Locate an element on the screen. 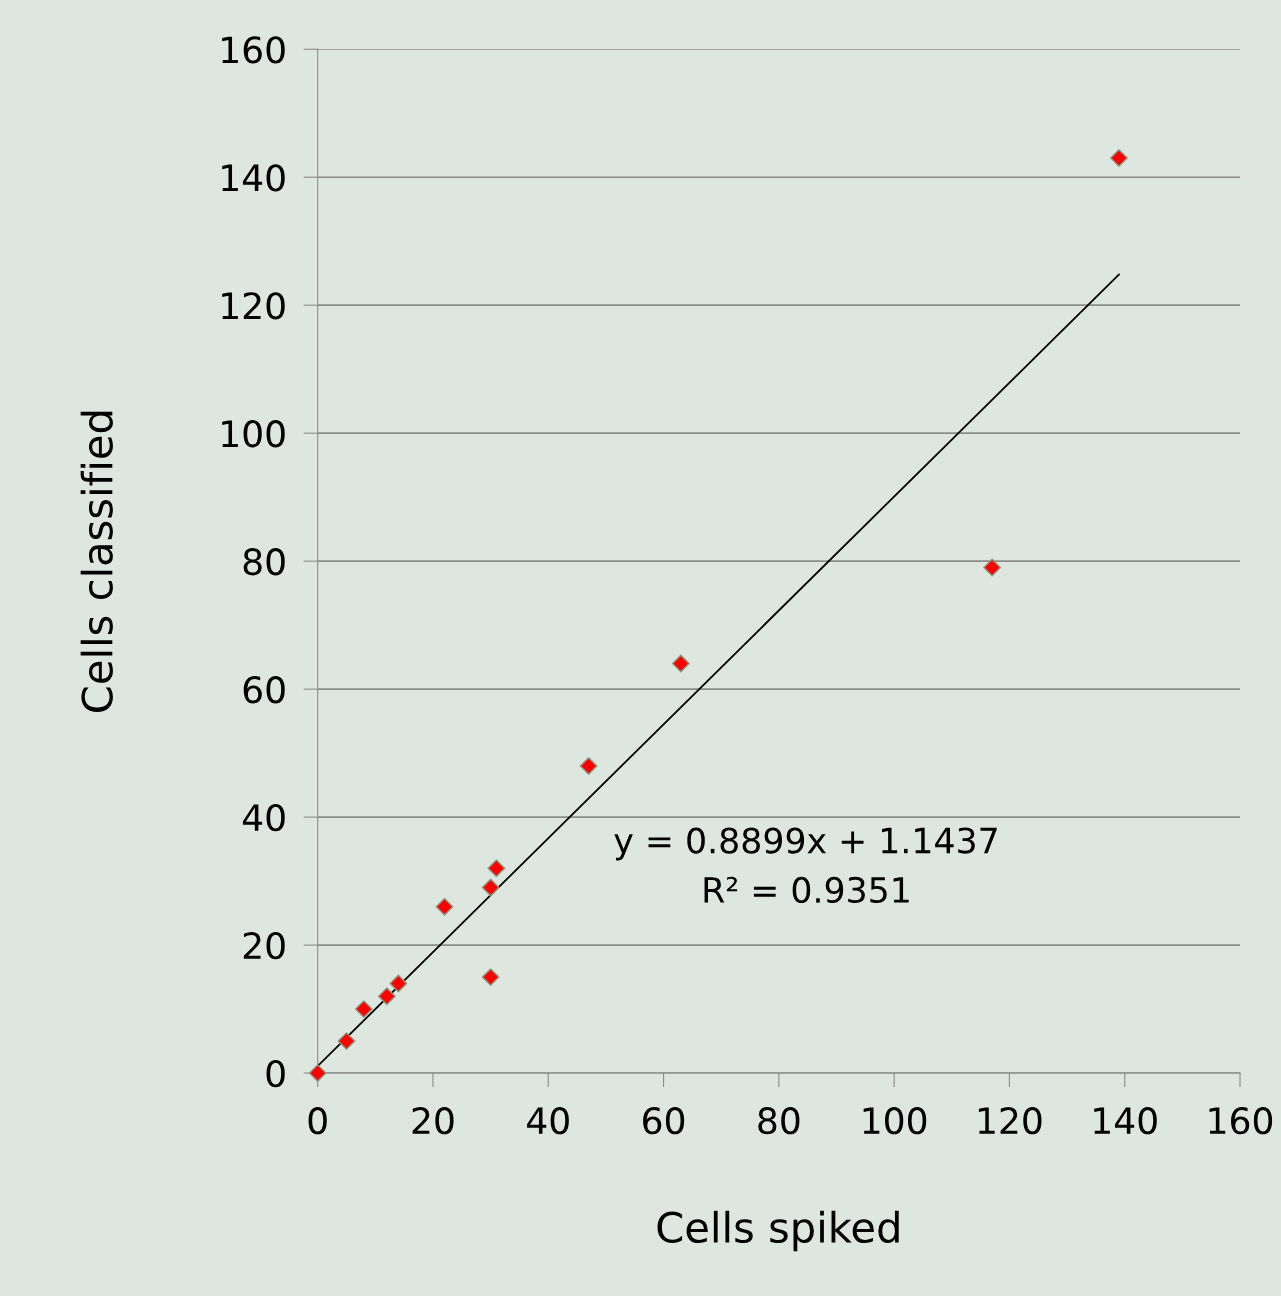  y-tick-label: 80 is located at coordinates (264, 562).